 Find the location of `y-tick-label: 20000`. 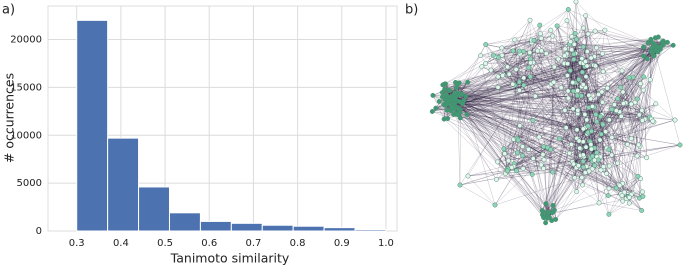

y-tick-label: 20000 is located at coordinates (26, 40).